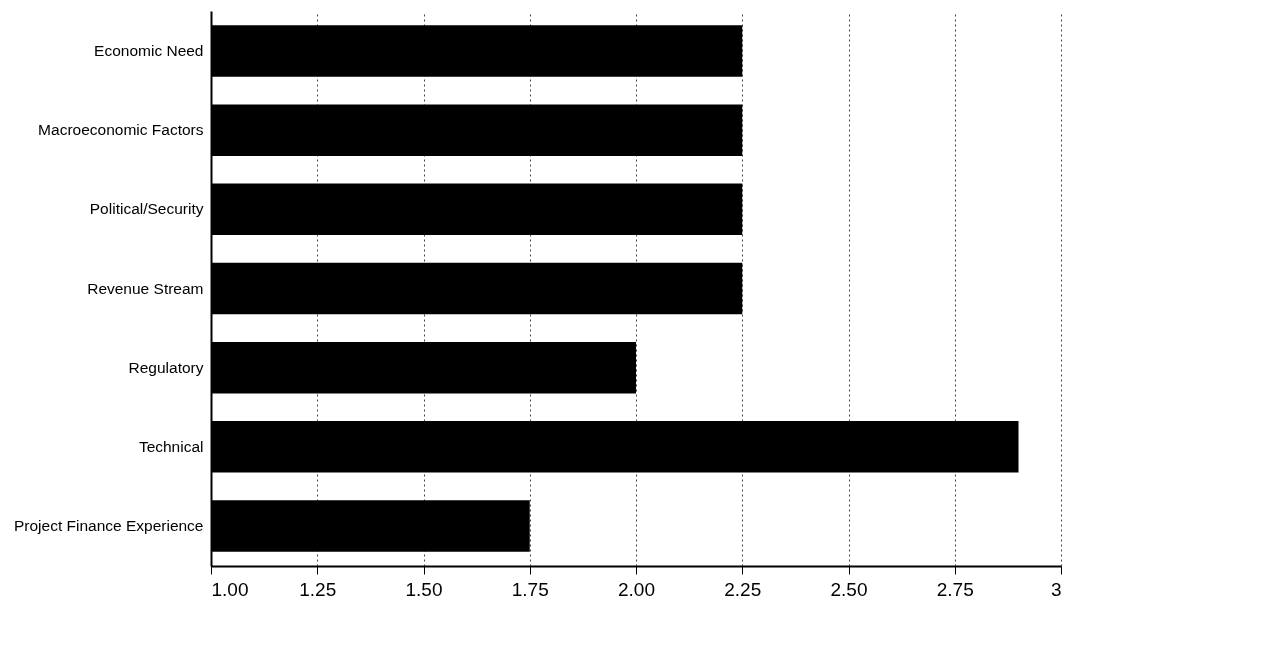 This screenshot has height=657, width=1277. I want to click on y-tick-label: Economic Need, so click(149, 50).